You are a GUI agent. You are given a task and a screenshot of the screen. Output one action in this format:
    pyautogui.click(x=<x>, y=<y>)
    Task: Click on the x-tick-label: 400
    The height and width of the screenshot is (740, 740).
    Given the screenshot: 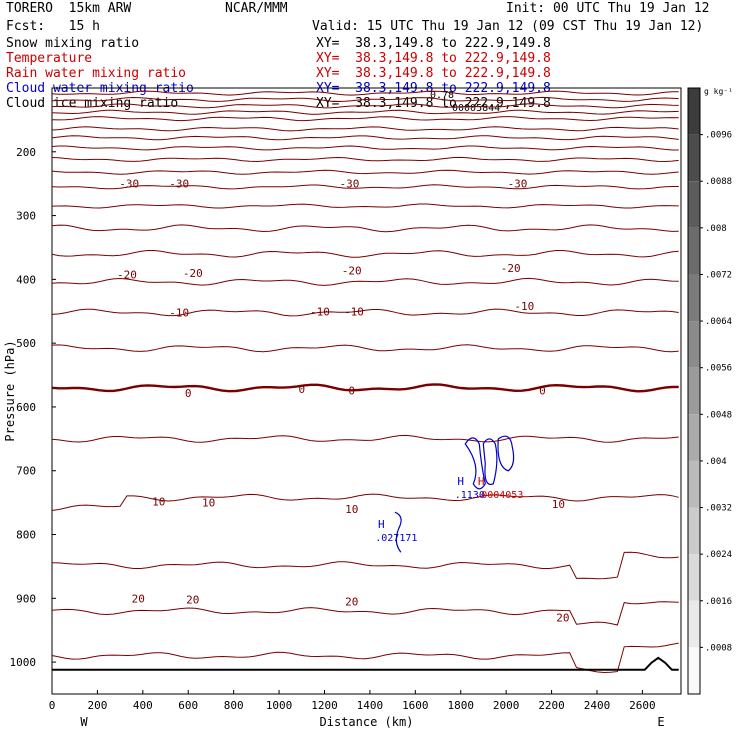 What is the action you would take?
    pyautogui.click(x=143, y=705)
    